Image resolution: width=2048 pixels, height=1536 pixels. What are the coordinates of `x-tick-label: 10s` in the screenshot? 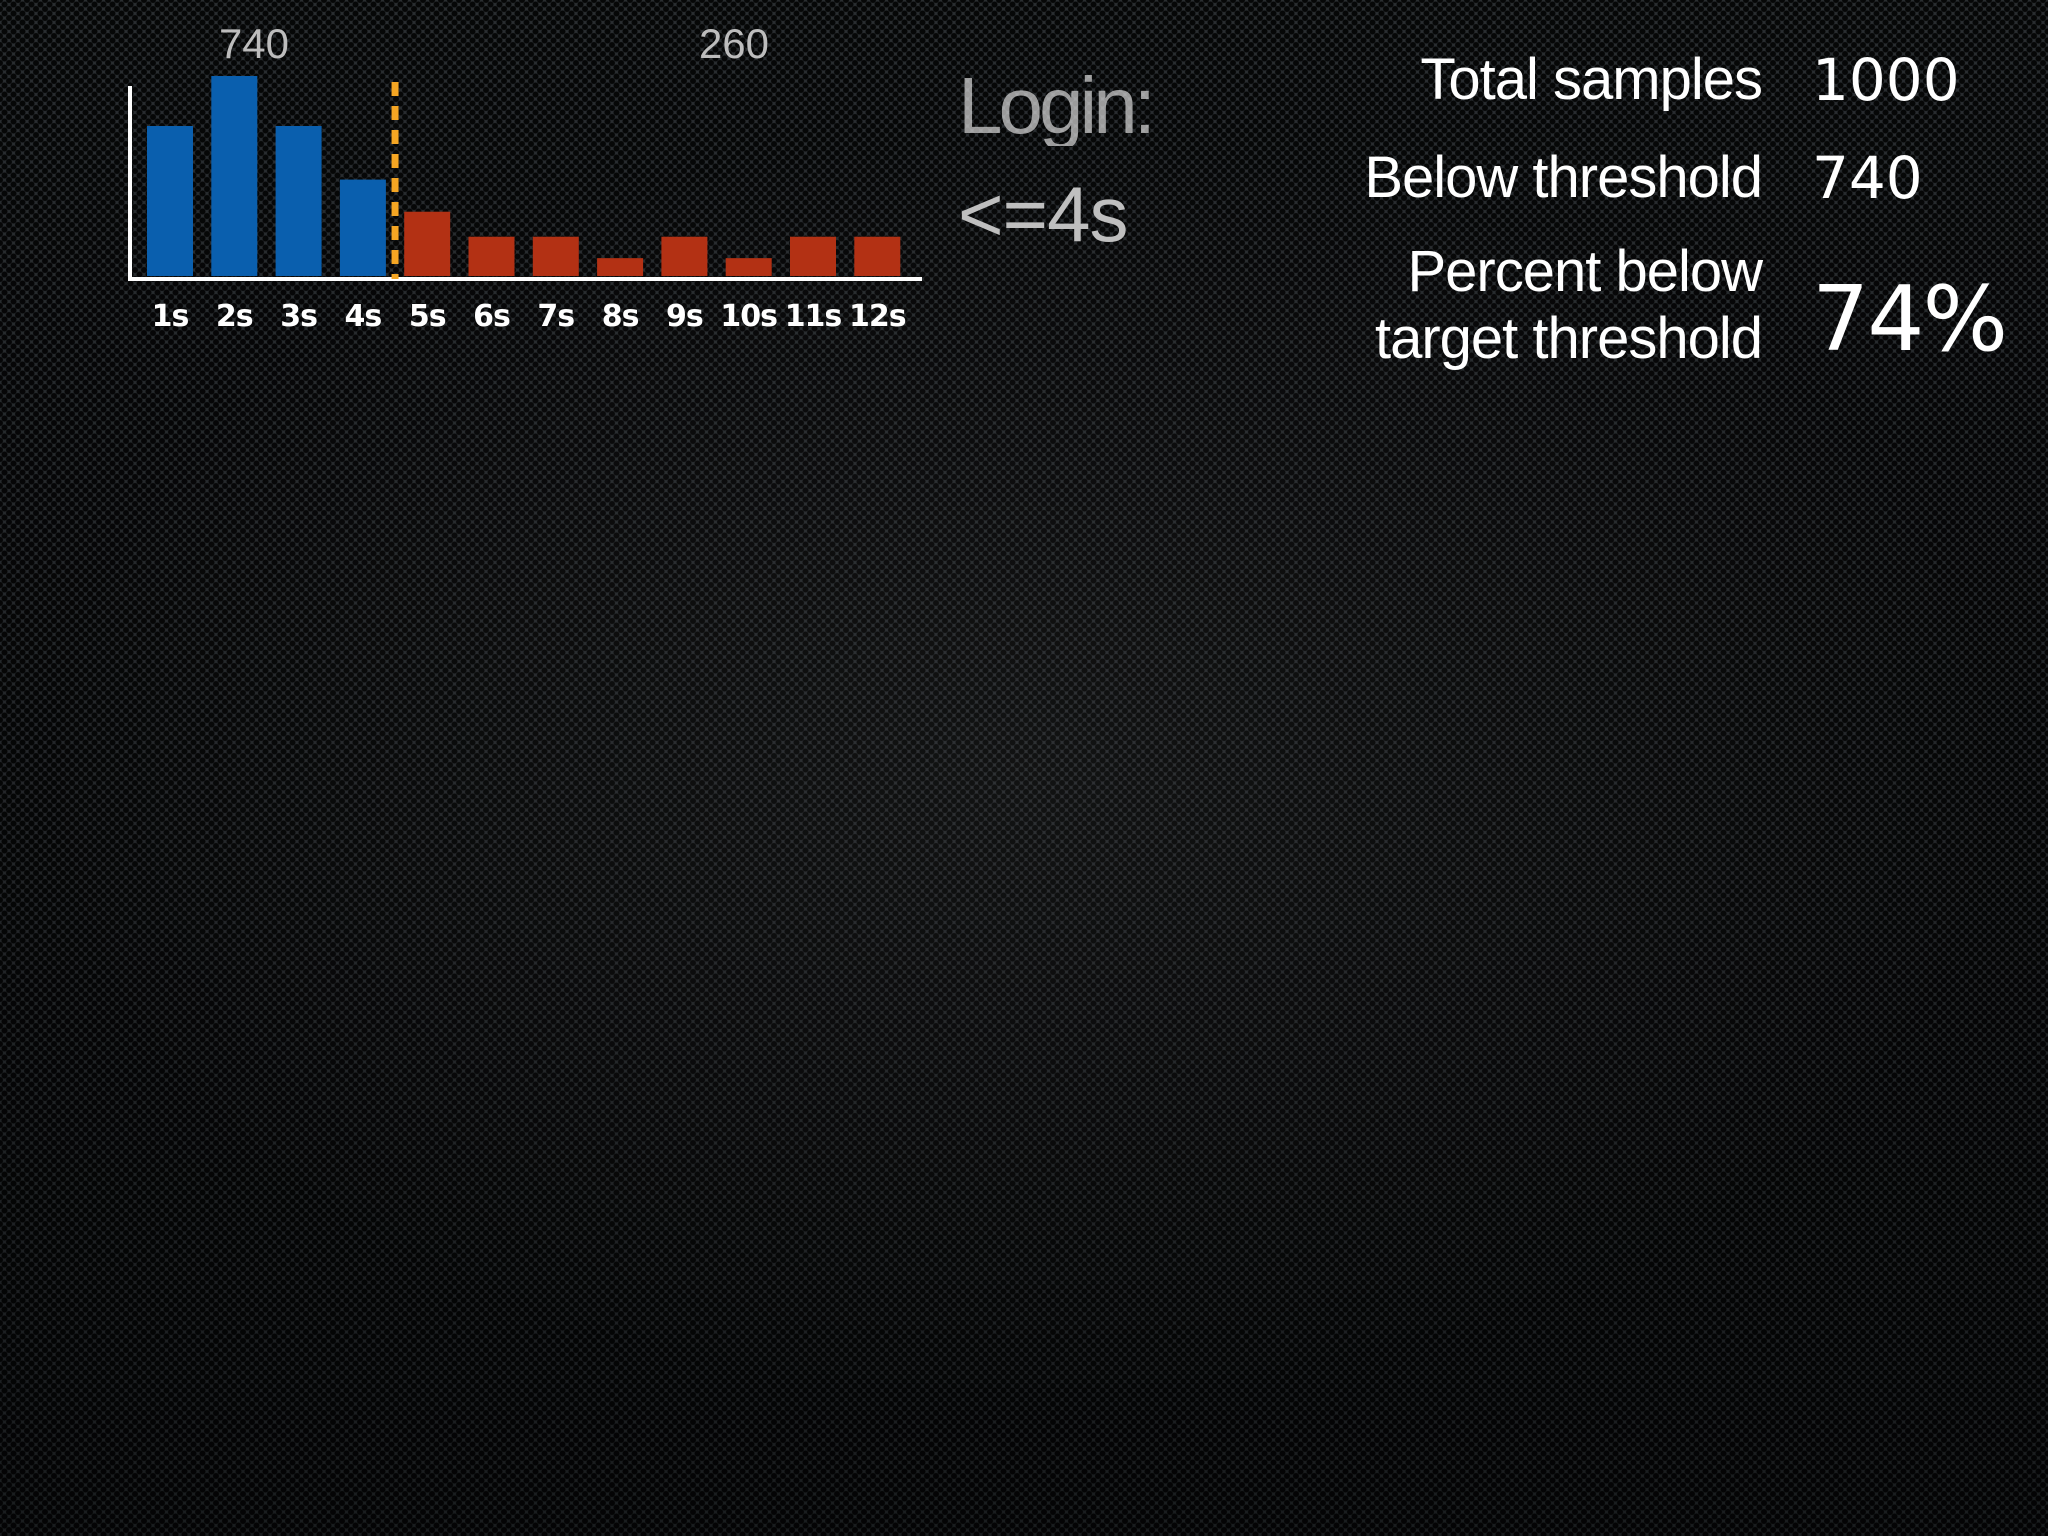 It's located at (748, 316).